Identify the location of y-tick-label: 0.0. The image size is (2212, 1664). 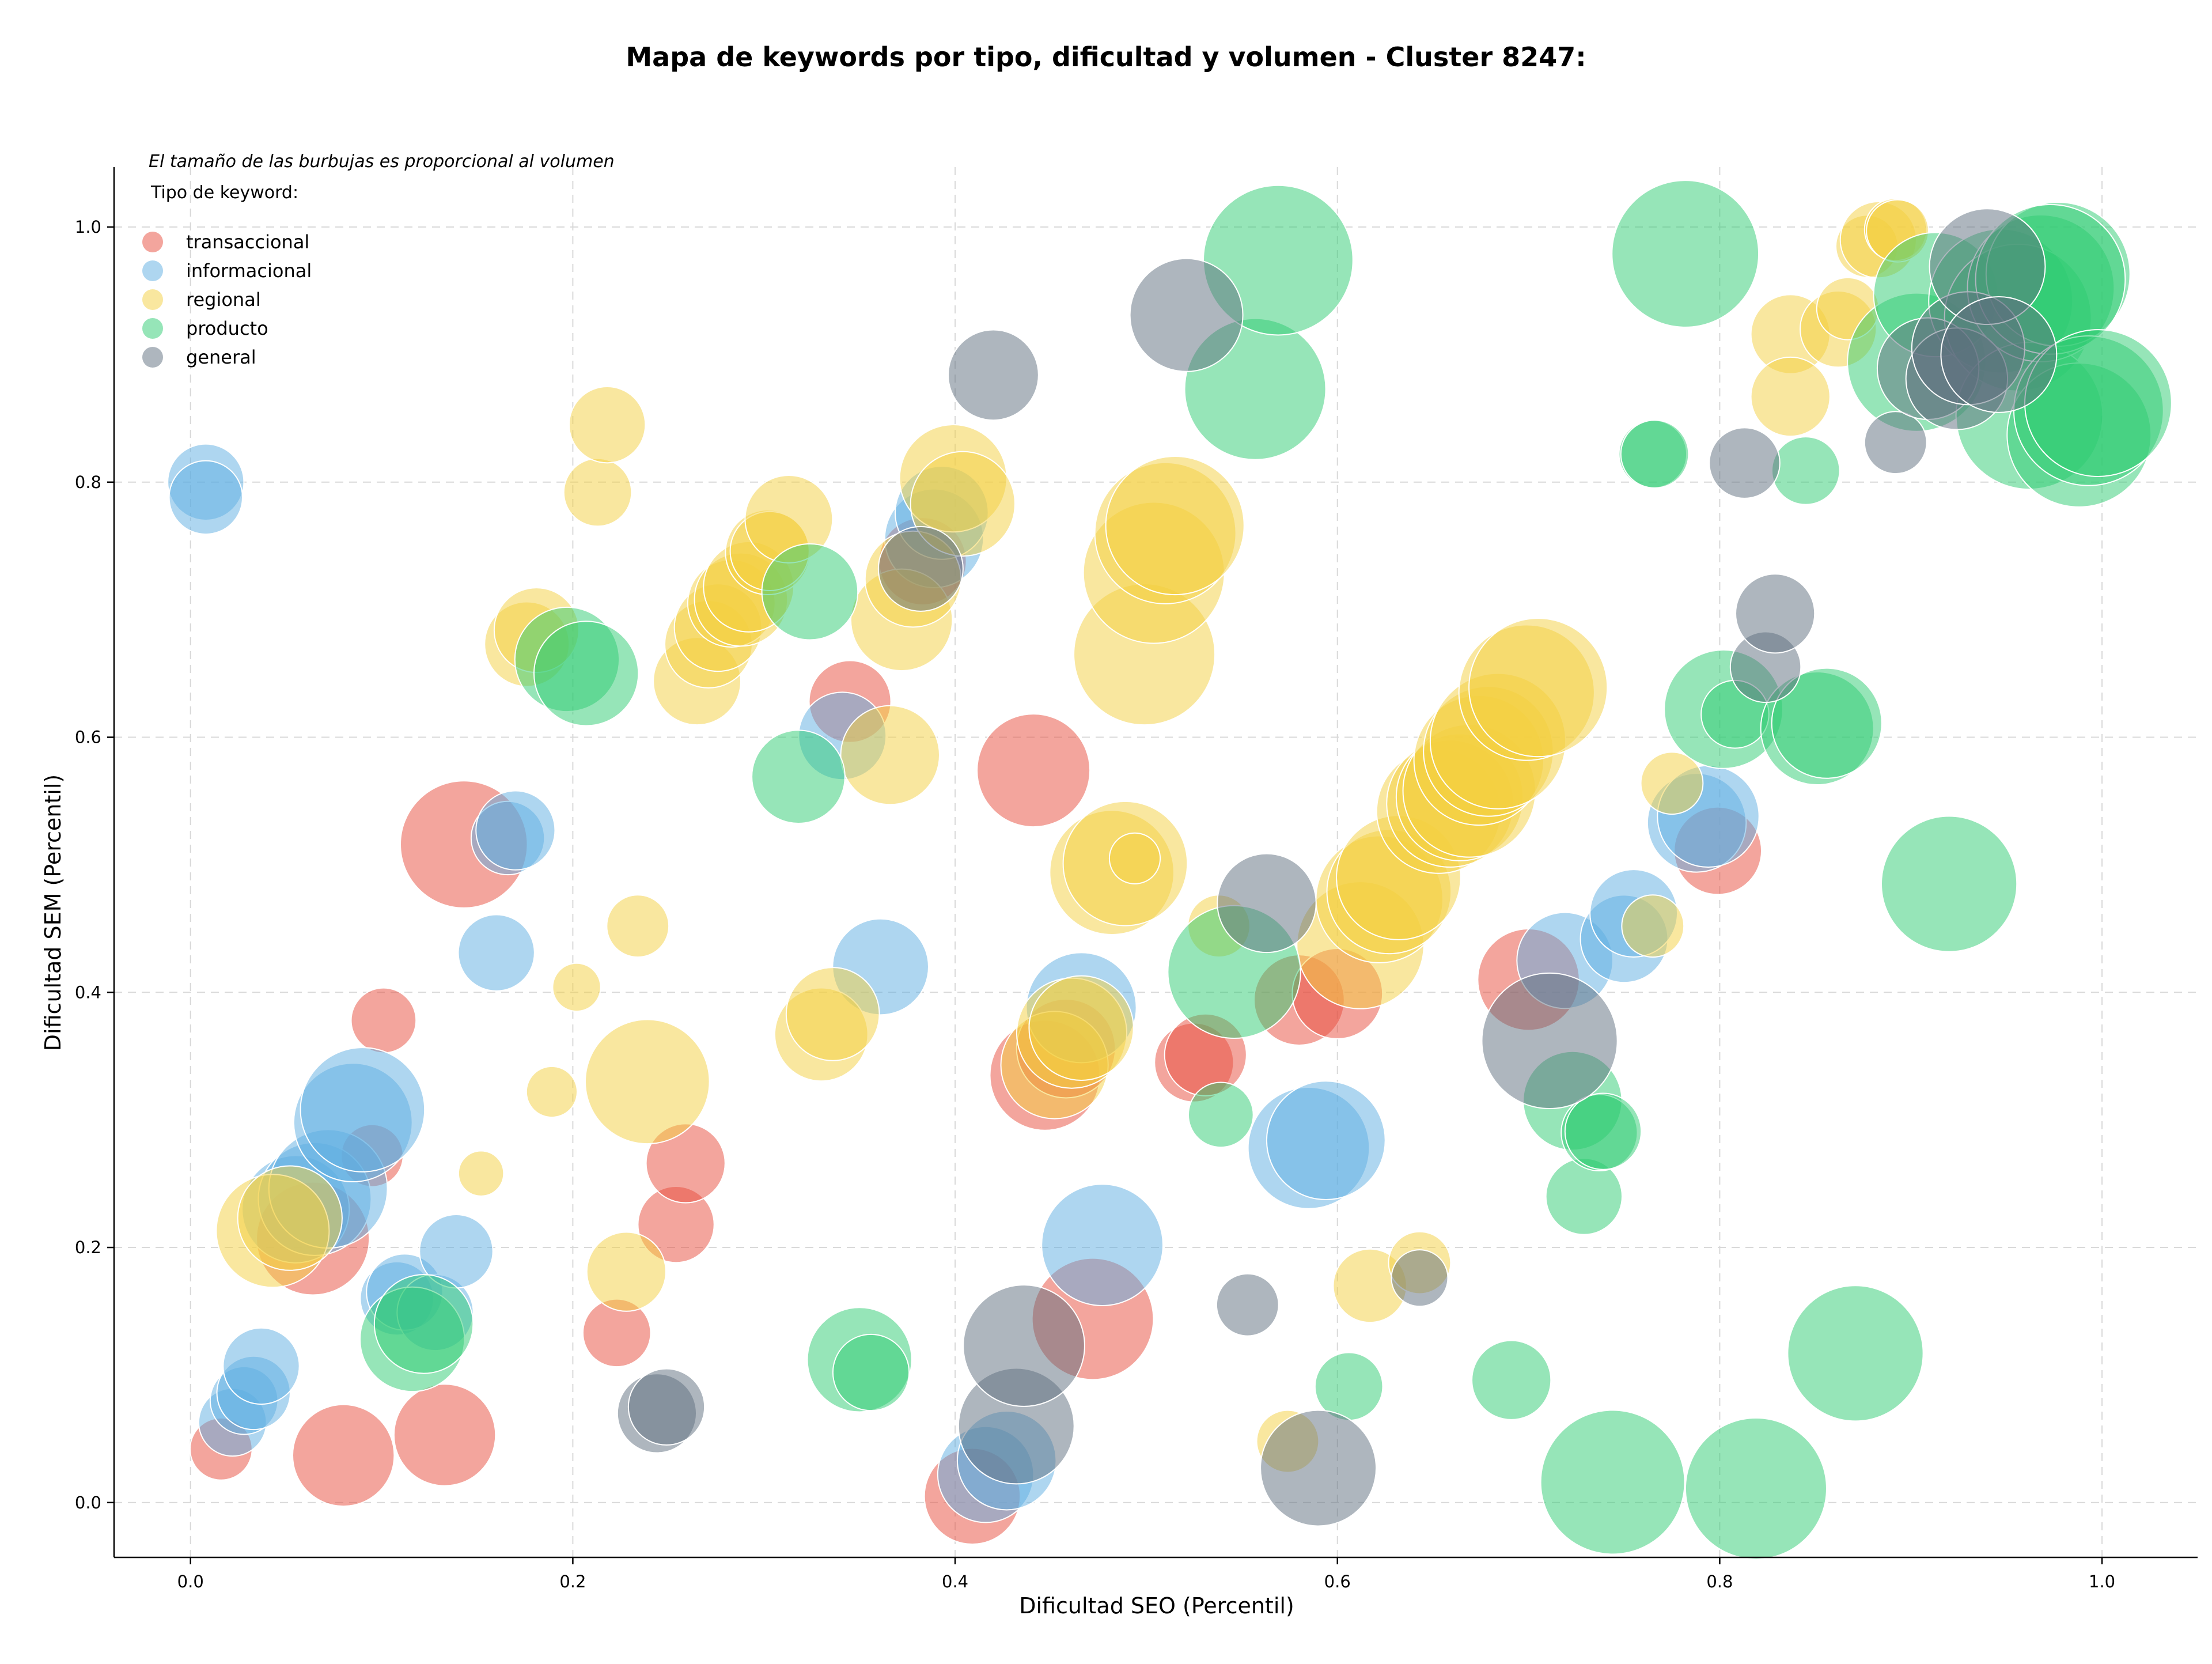
(88, 1503).